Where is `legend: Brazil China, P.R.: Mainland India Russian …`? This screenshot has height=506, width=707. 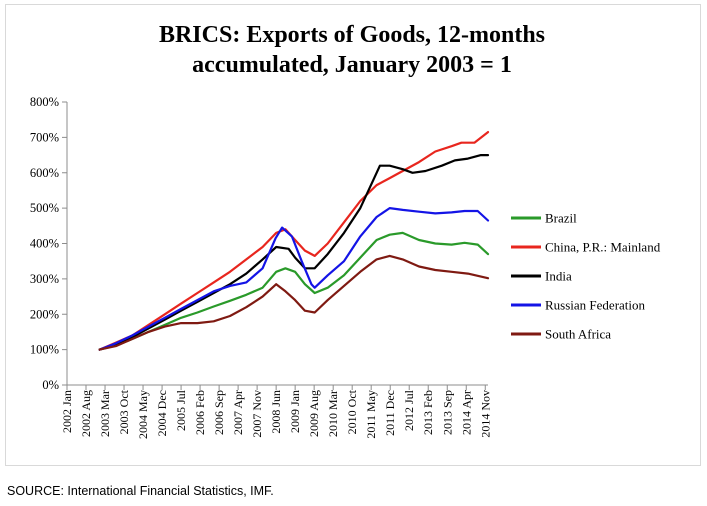
legend: Brazil China, P.R.: Mainland India Russian … is located at coordinates (586, 276).